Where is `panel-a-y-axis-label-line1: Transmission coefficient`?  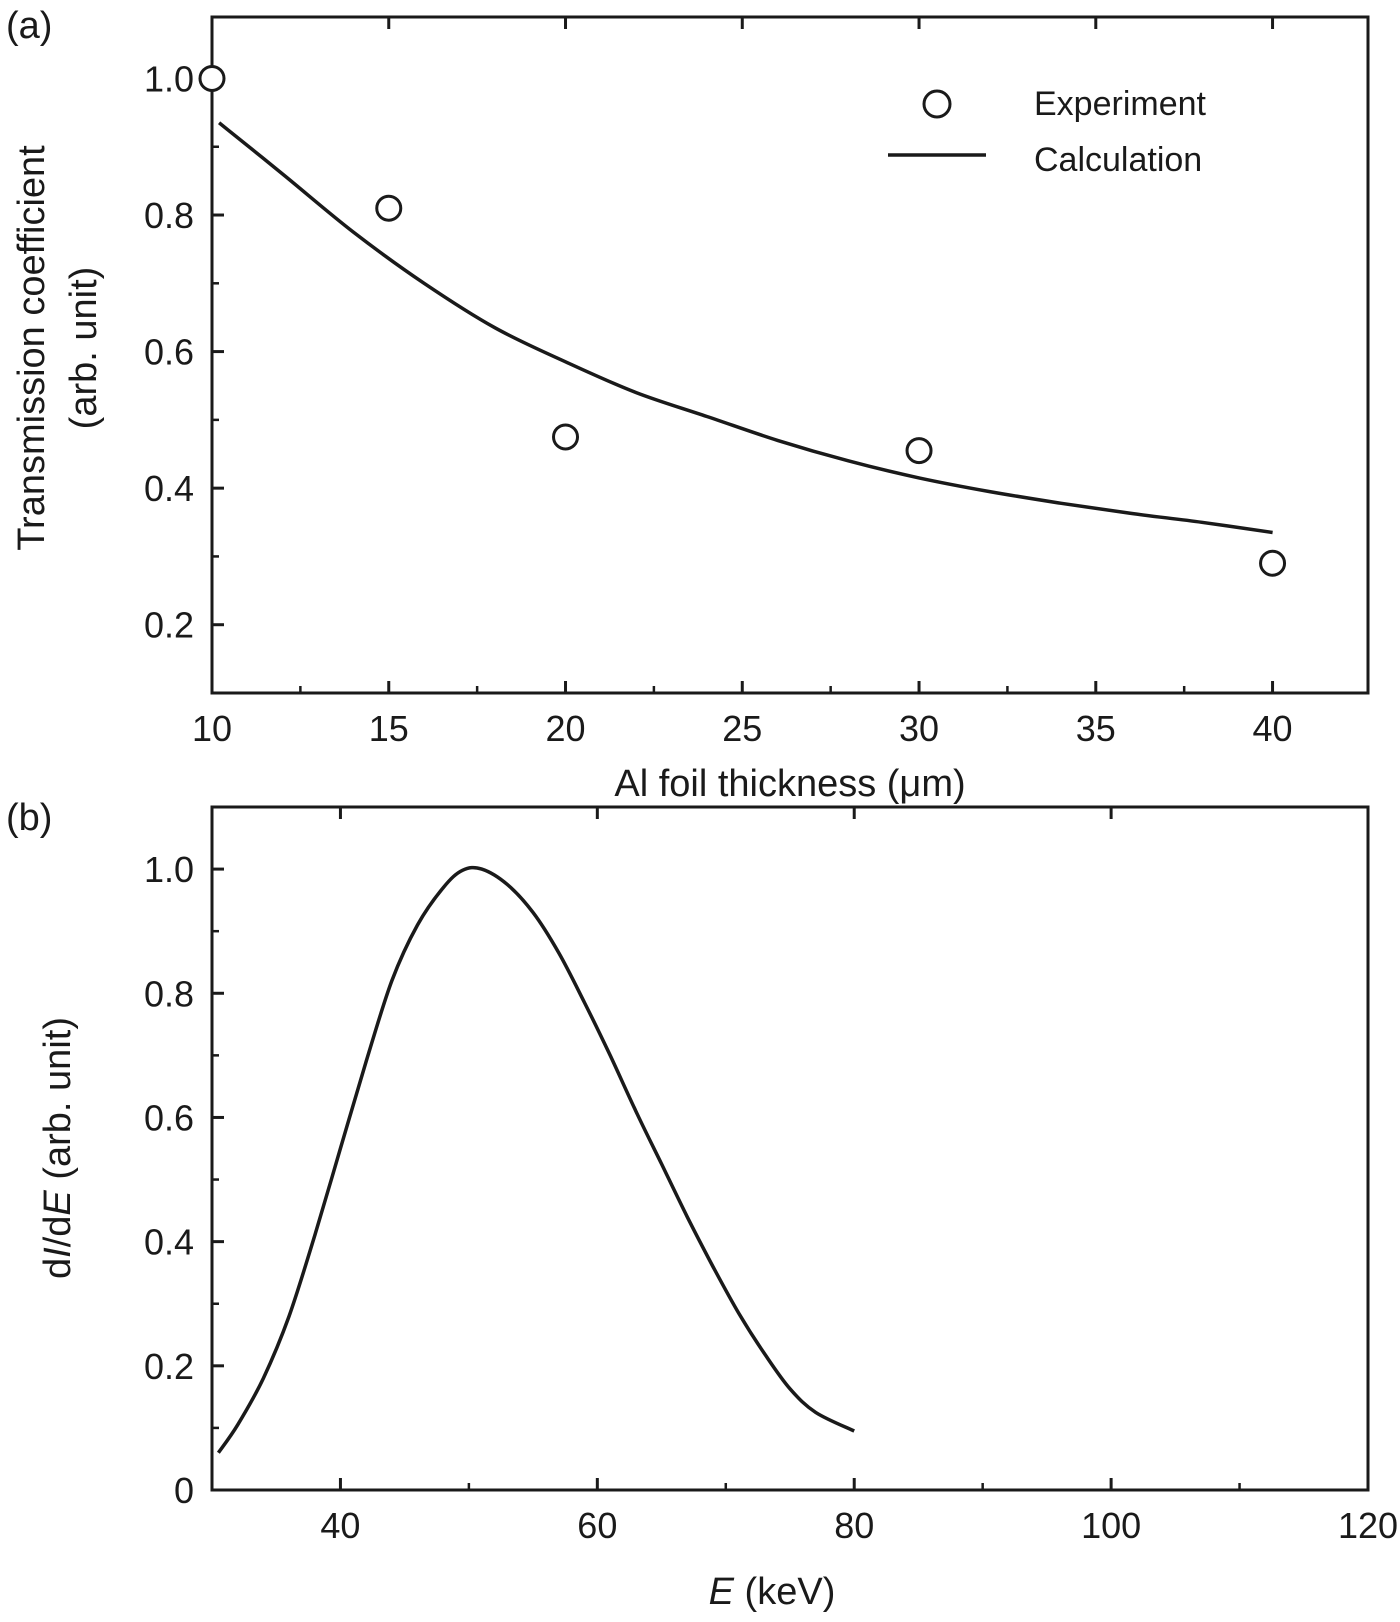 panel-a-y-axis-label-line1: Transmission coefficient is located at coordinates (32, 348).